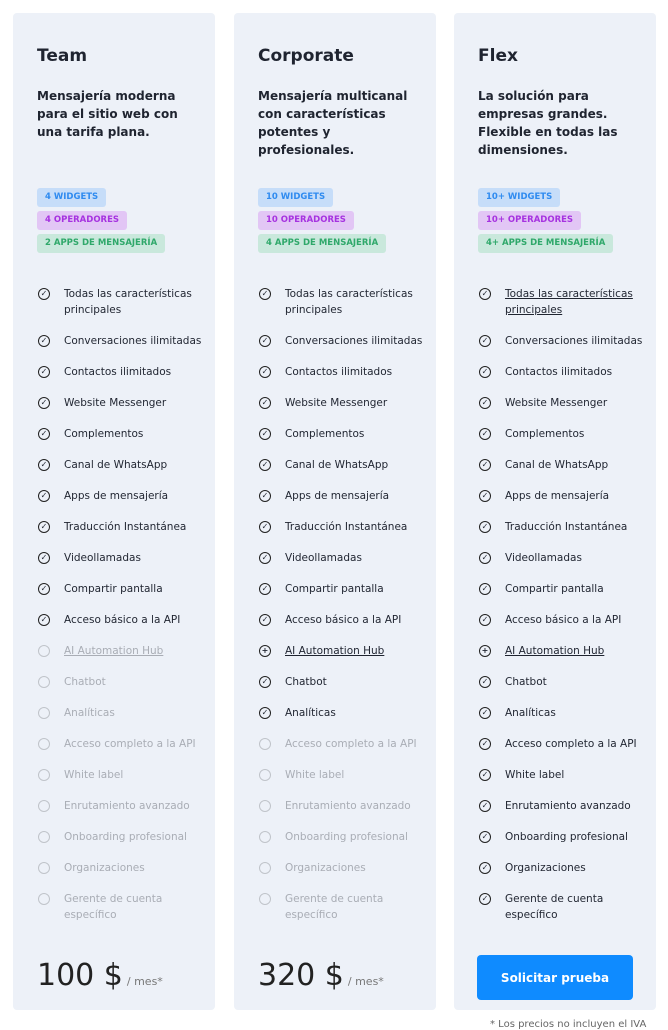  Describe the element at coordinates (265, 651) in the screenshot. I see `plus-circle-icon: +` at that location.